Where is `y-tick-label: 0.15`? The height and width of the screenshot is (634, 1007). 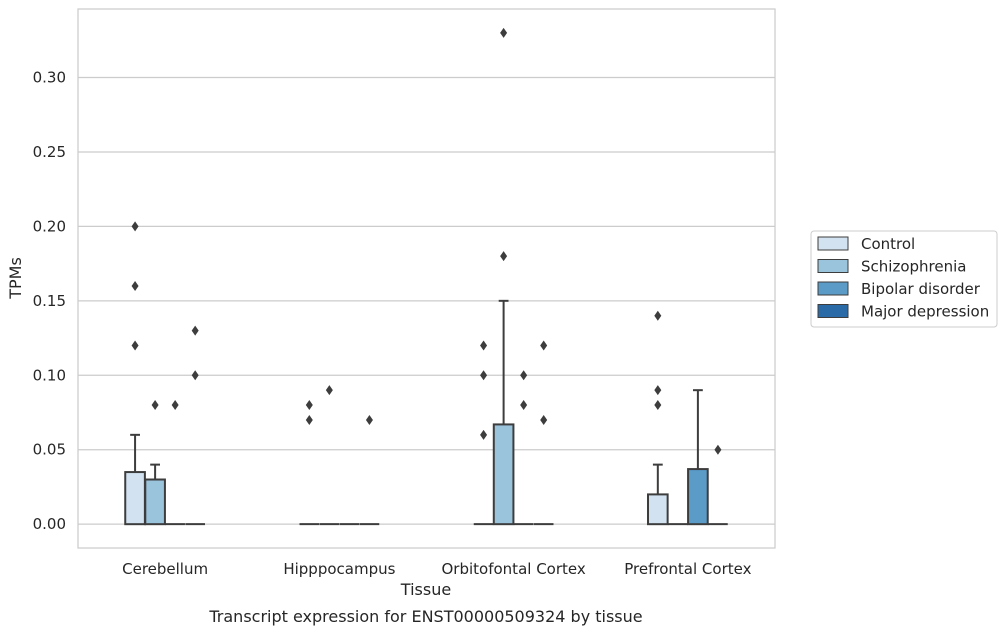 y-tick-label: 0.15 is located at coordinates (49, 301).